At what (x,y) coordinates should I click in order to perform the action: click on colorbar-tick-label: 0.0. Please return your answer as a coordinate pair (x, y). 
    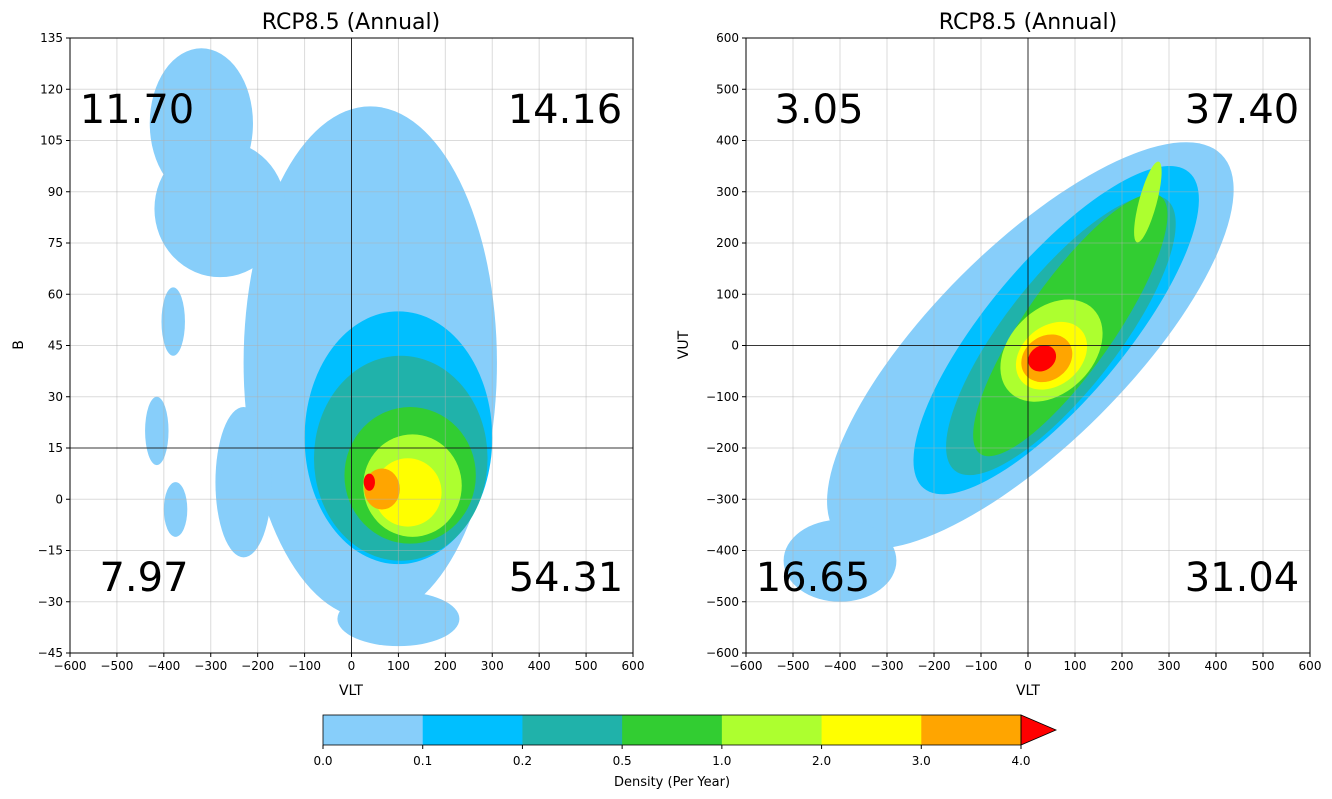
    Looking at the image, I should click on (322, 761).